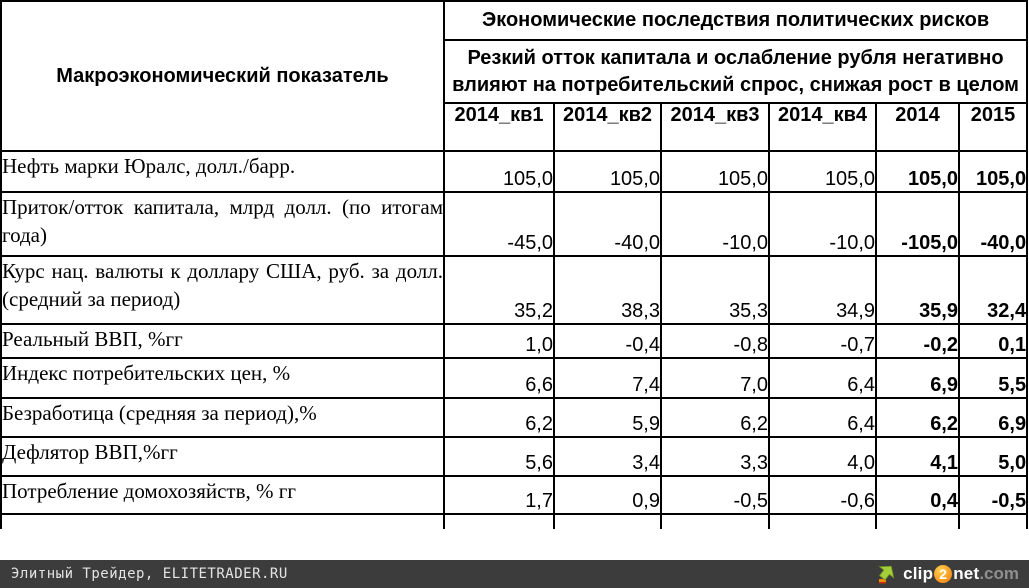  I want to click on cell-value: 5,6, so click(499, 456).